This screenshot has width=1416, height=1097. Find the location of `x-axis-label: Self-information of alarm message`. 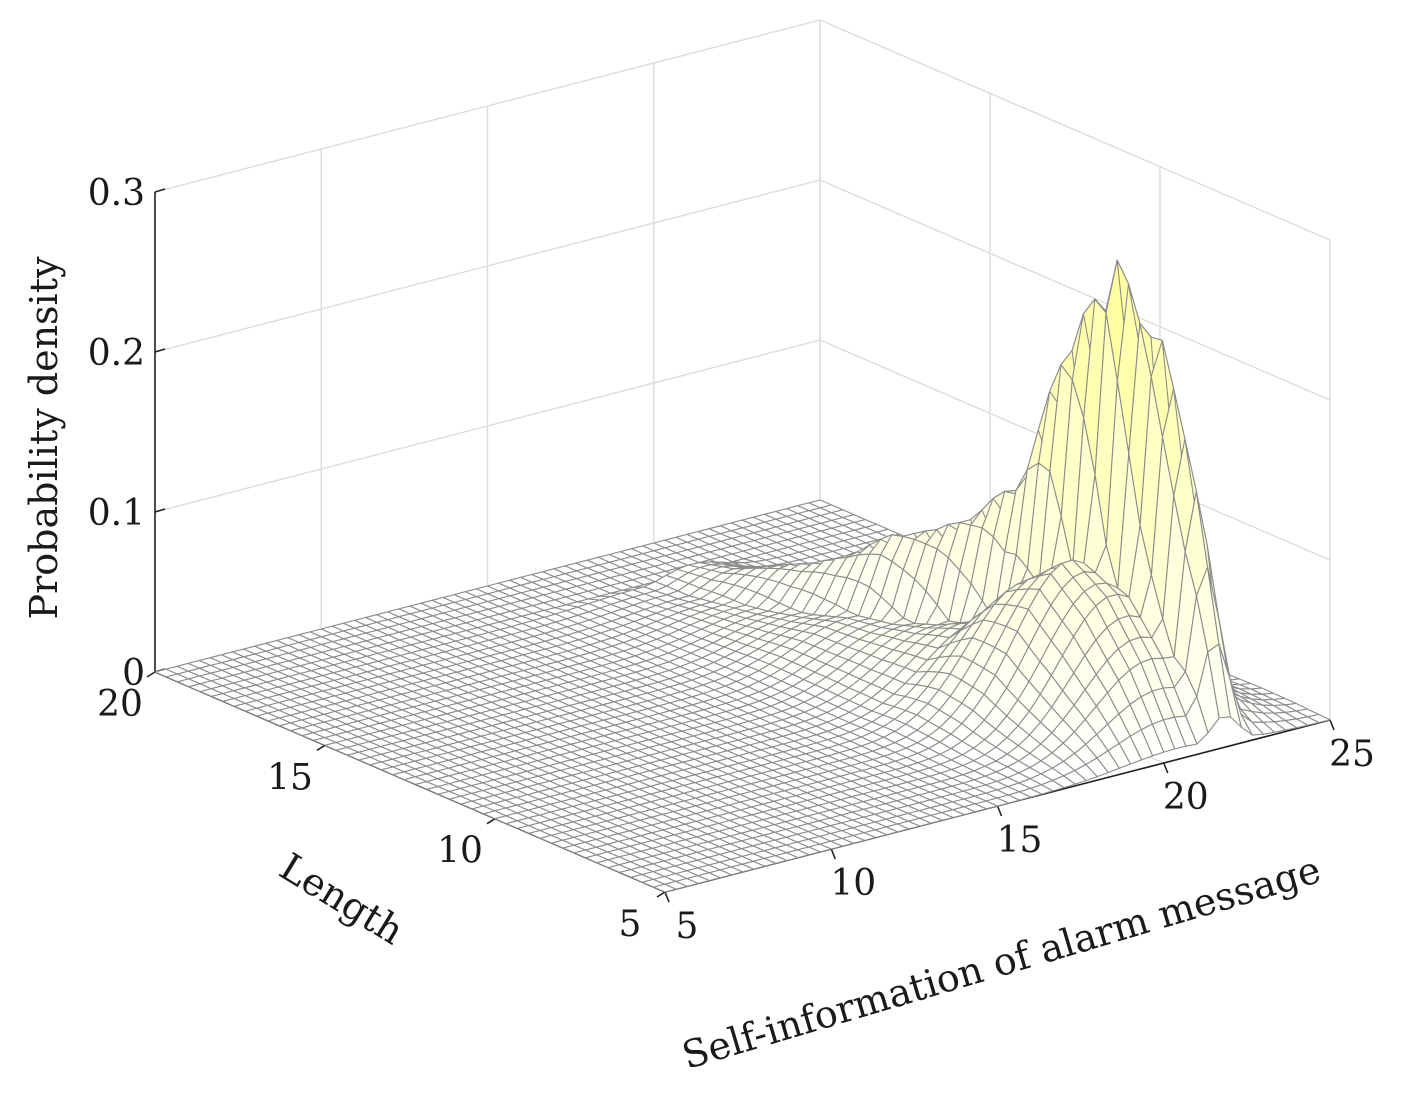

x-axis-label: Self-information of alarm message is located at coordinates (1001, 962).